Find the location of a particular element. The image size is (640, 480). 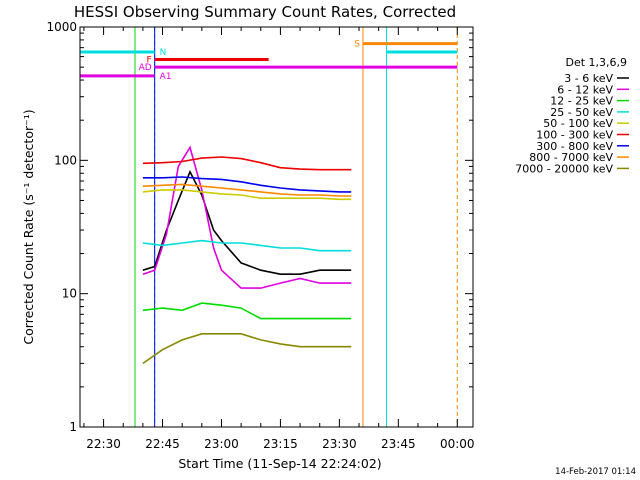

y-tick-label: 1000 is located at coordinates (61, 27).